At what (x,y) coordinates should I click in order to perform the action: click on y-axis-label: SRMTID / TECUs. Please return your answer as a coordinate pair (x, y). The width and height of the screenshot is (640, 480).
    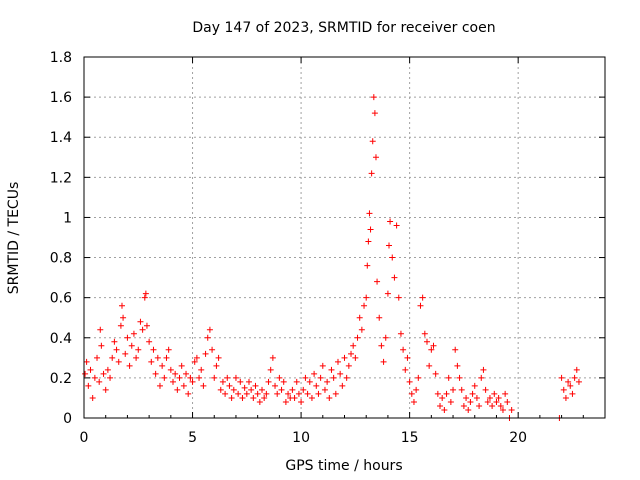
    Looking at the image, I should click on (14, 238).